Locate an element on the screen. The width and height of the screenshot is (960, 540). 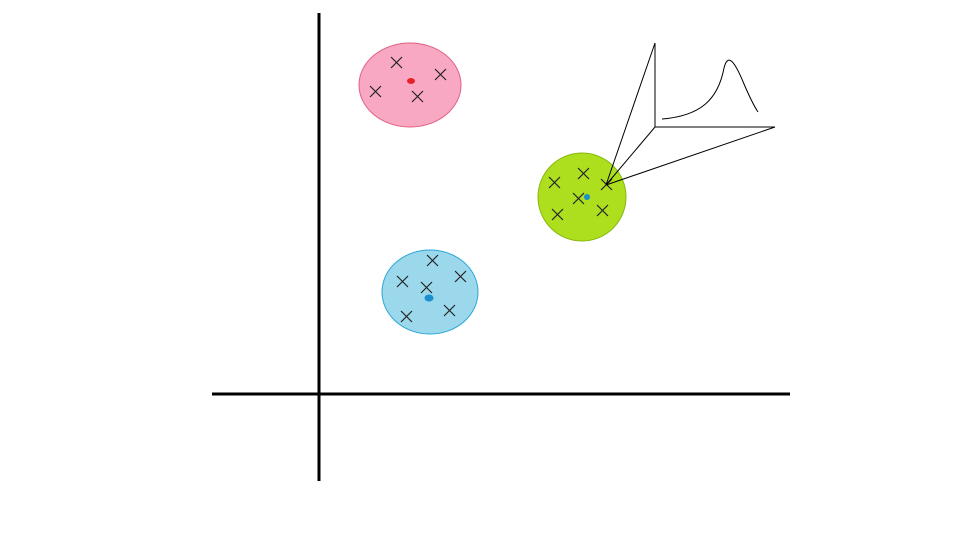
blue-cluster-centroid is located at coordinates (429, 298).